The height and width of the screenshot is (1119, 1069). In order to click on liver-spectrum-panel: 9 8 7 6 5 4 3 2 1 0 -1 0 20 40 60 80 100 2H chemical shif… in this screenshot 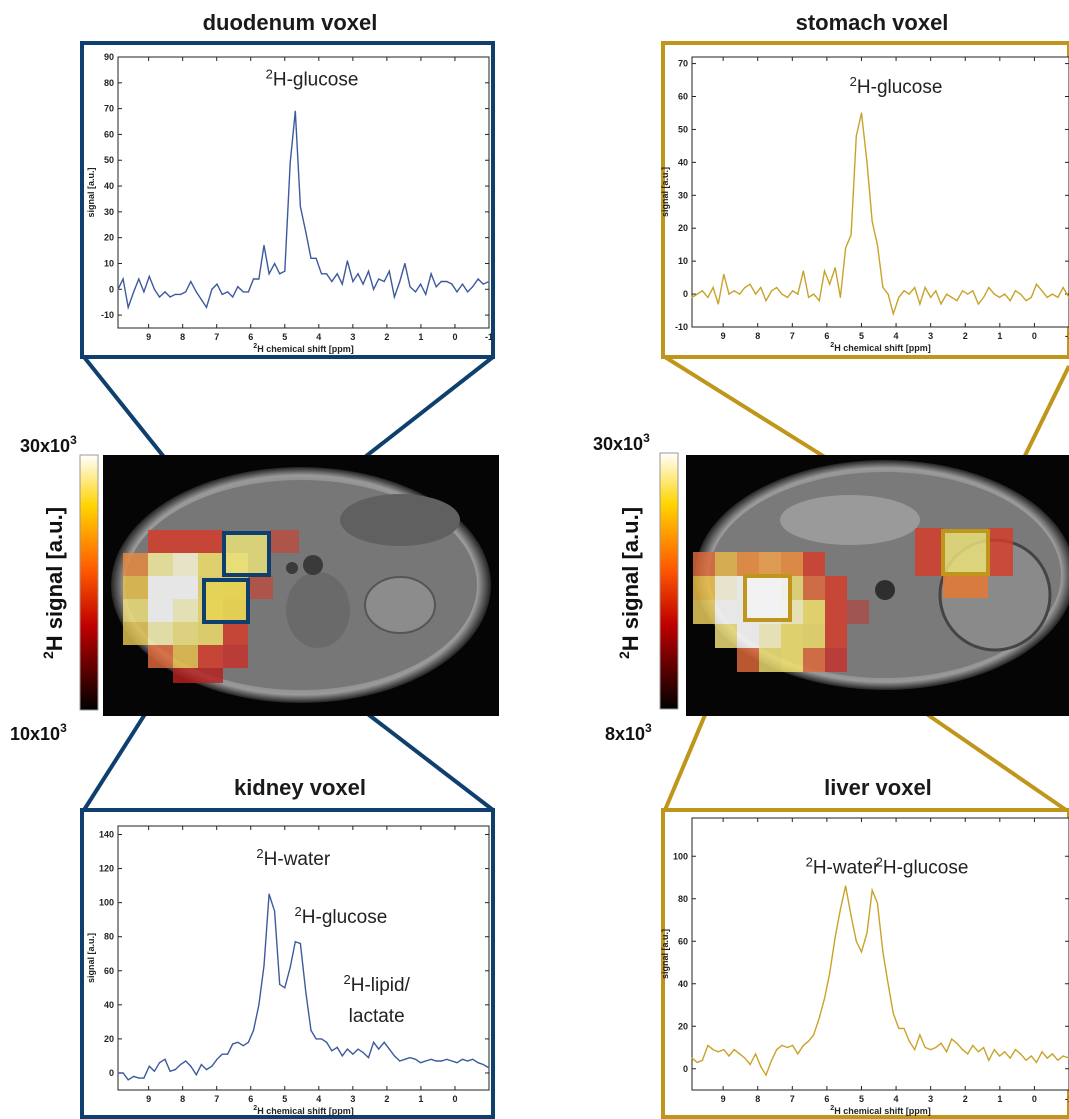, I will do `click(864, 963)`.